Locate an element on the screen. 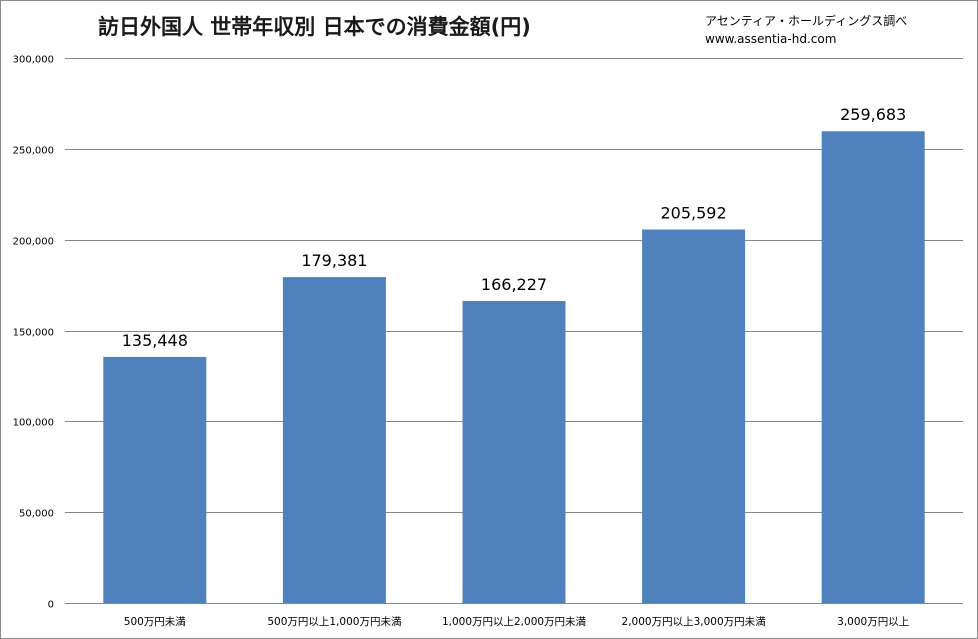 This screenshot has height=639, width=978. chart-title: 訪日外国人 世帯年収別 日本での消費金額(円) is located at coordinates (314, 27).